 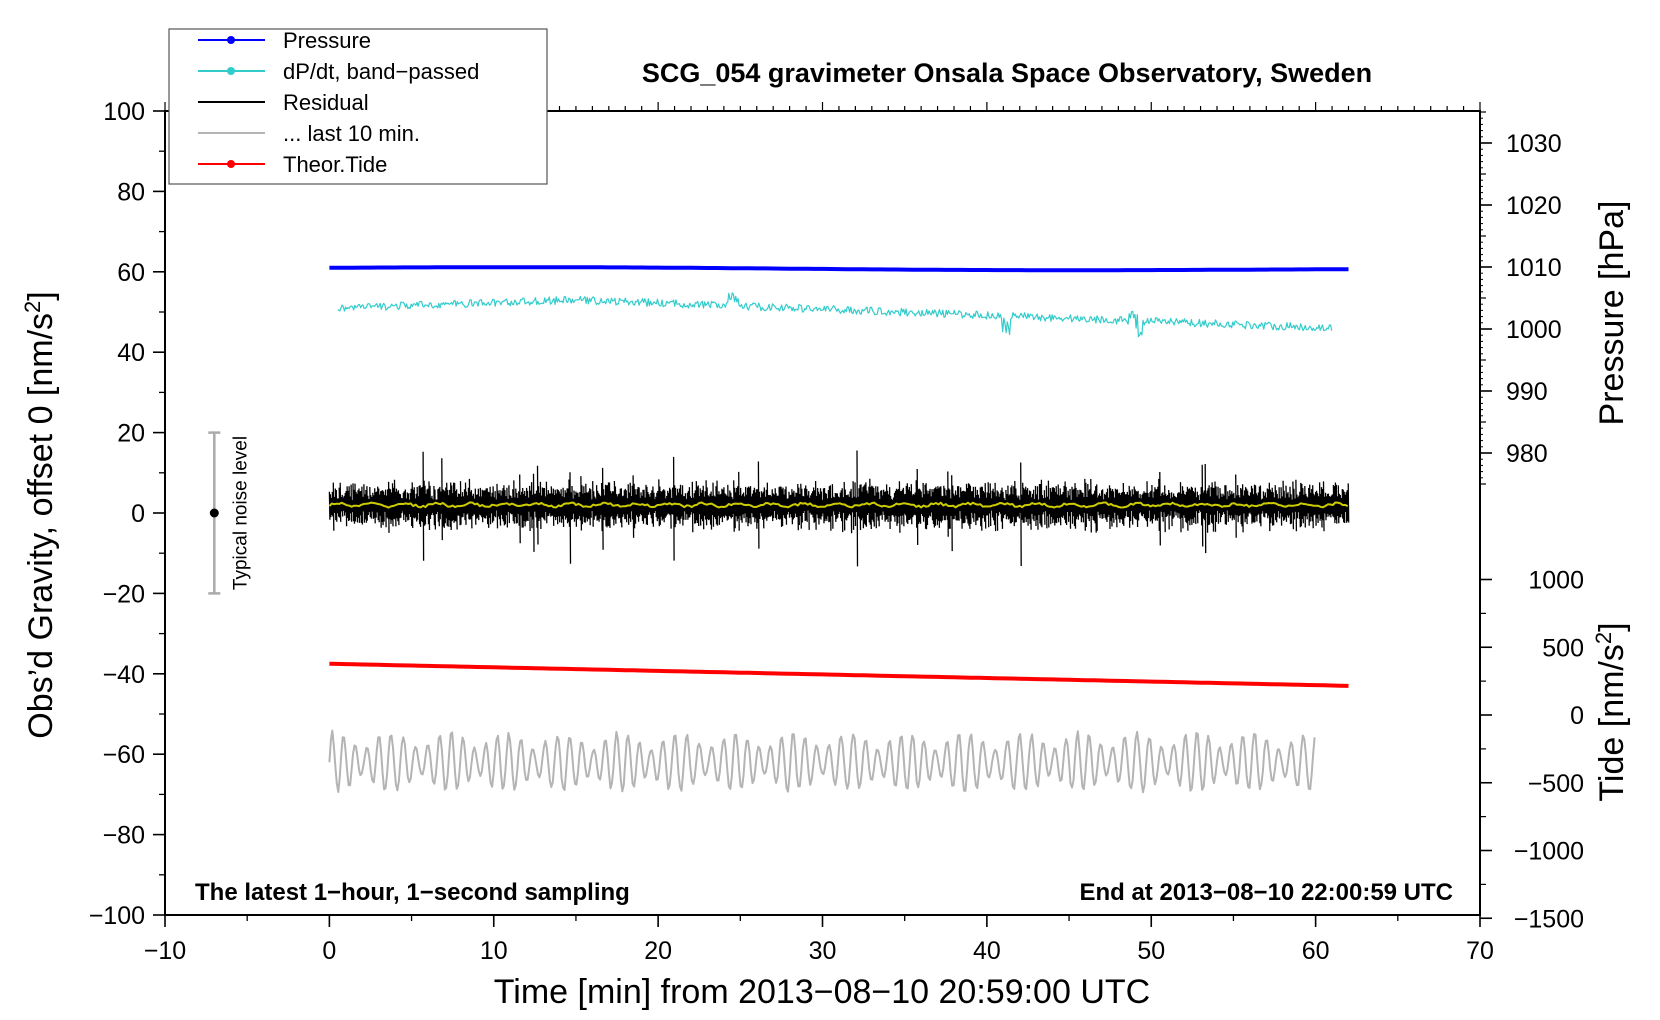 What do you see at coordinates (1151, 951) in the screenshot?
I see `x-tick-label: 50` at bounding box center [1151, 951].